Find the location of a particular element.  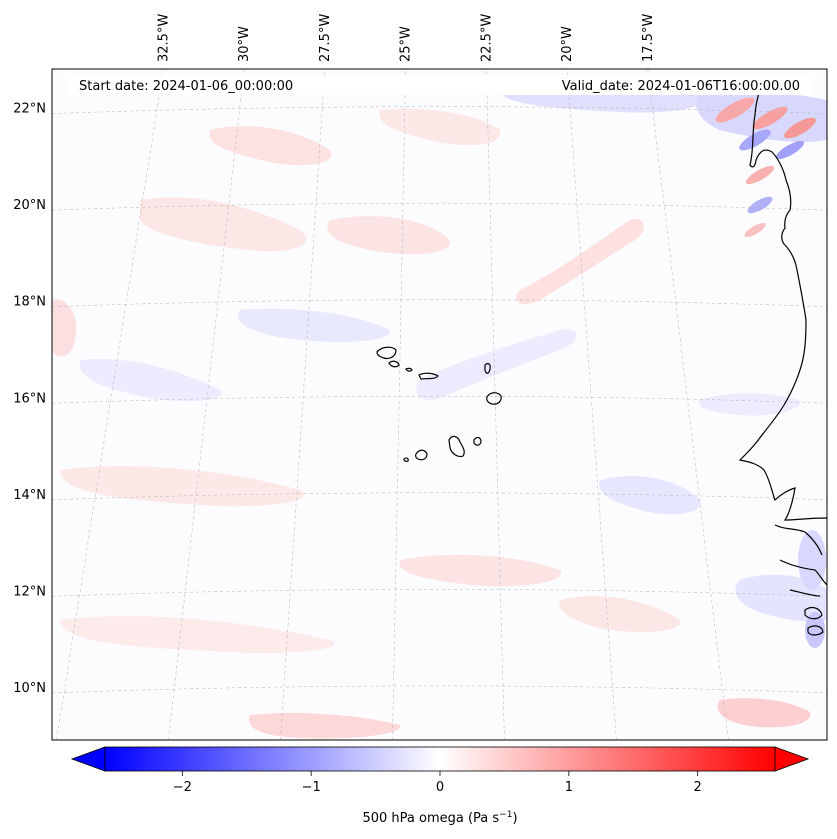

latitude-tick-label: 22°N is located at coordinates (29, 109).